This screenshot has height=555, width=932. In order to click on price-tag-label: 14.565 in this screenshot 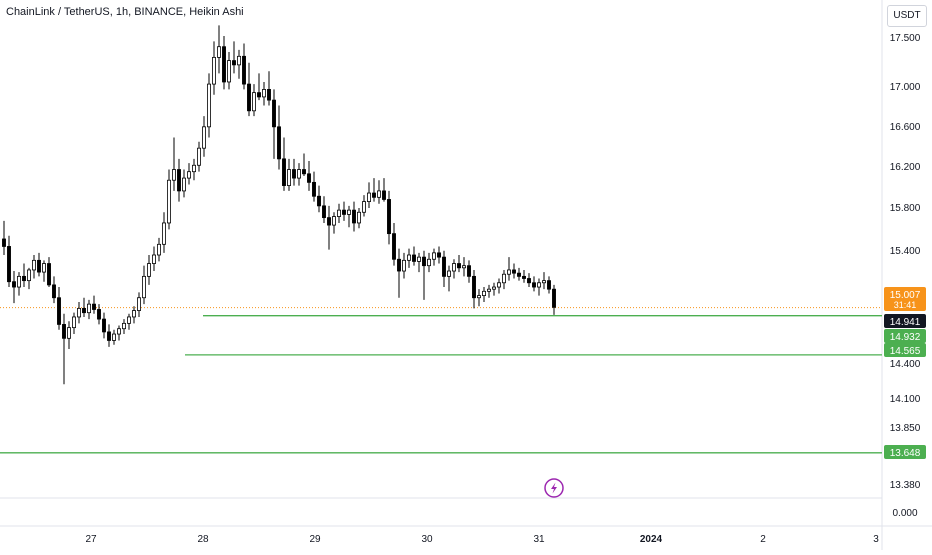, I will do `click(905, 351)`.